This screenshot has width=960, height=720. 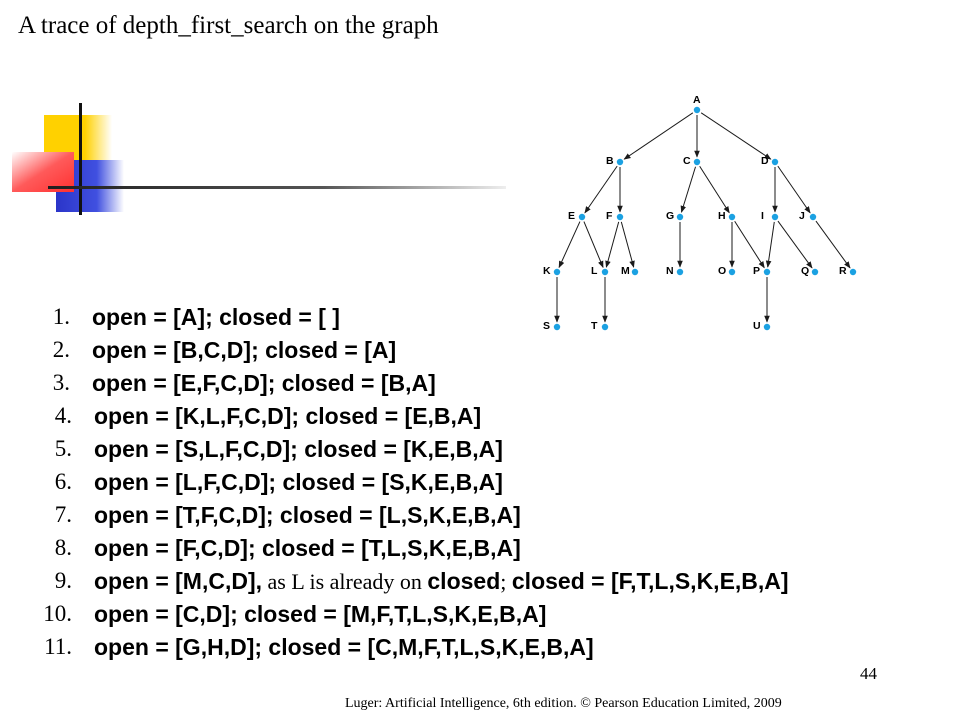 What do you see at coordinates (61, 349) in the screenshot?
I see `step-number: 2.` at bounding box center [61, 349].